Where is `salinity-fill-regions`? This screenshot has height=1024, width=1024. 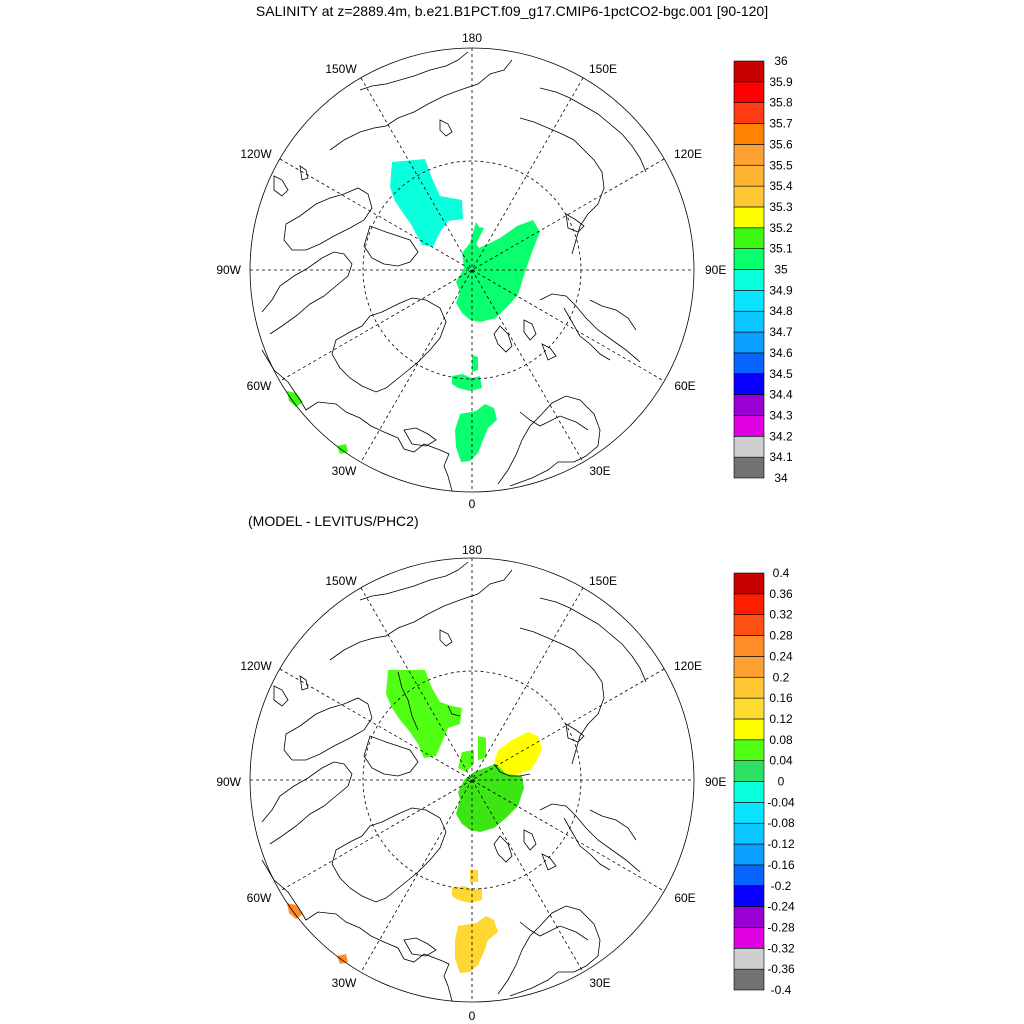
salinity-fill-regions is located at coordinates (413, 310).